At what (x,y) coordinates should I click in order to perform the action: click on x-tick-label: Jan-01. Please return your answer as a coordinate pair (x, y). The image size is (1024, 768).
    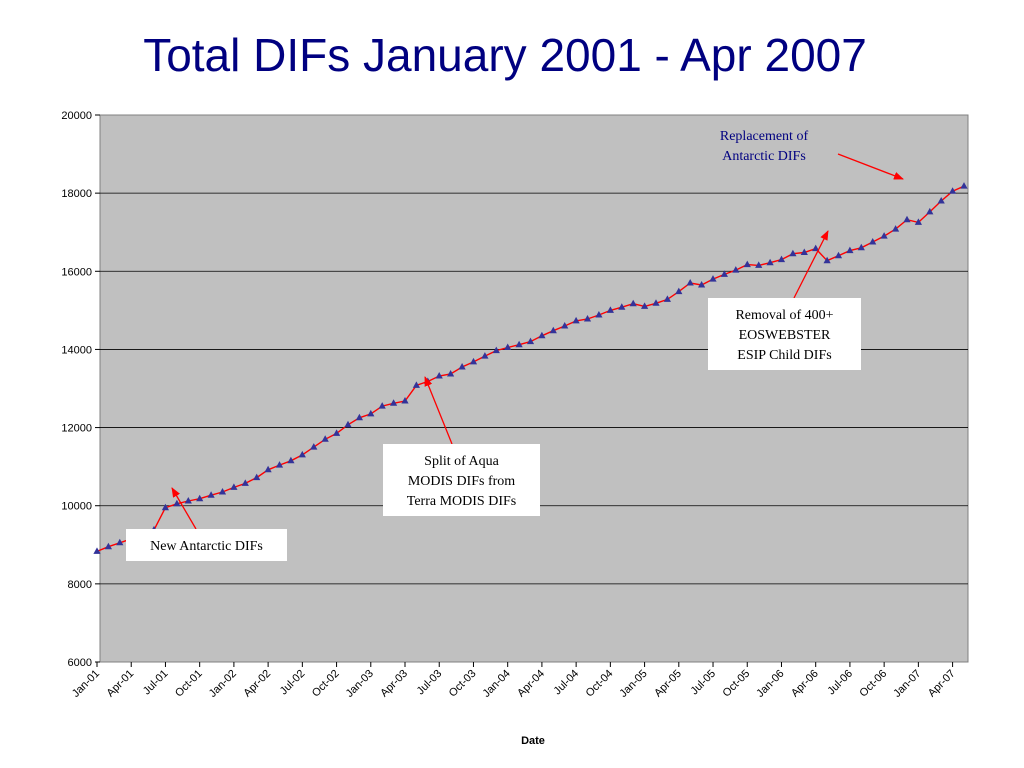
    Looking at the image, I should click on (86, 684).